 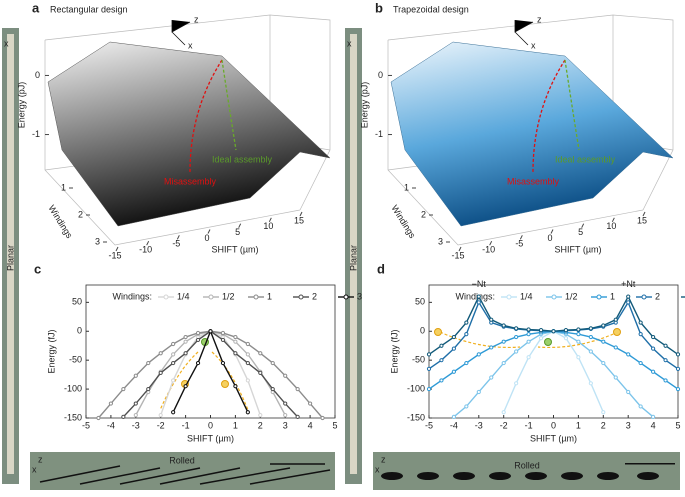 What do you see at coordinates (527, 465) in the screenshot?
I see `rolled-label: Rolled` at bounding box center [527, 465].